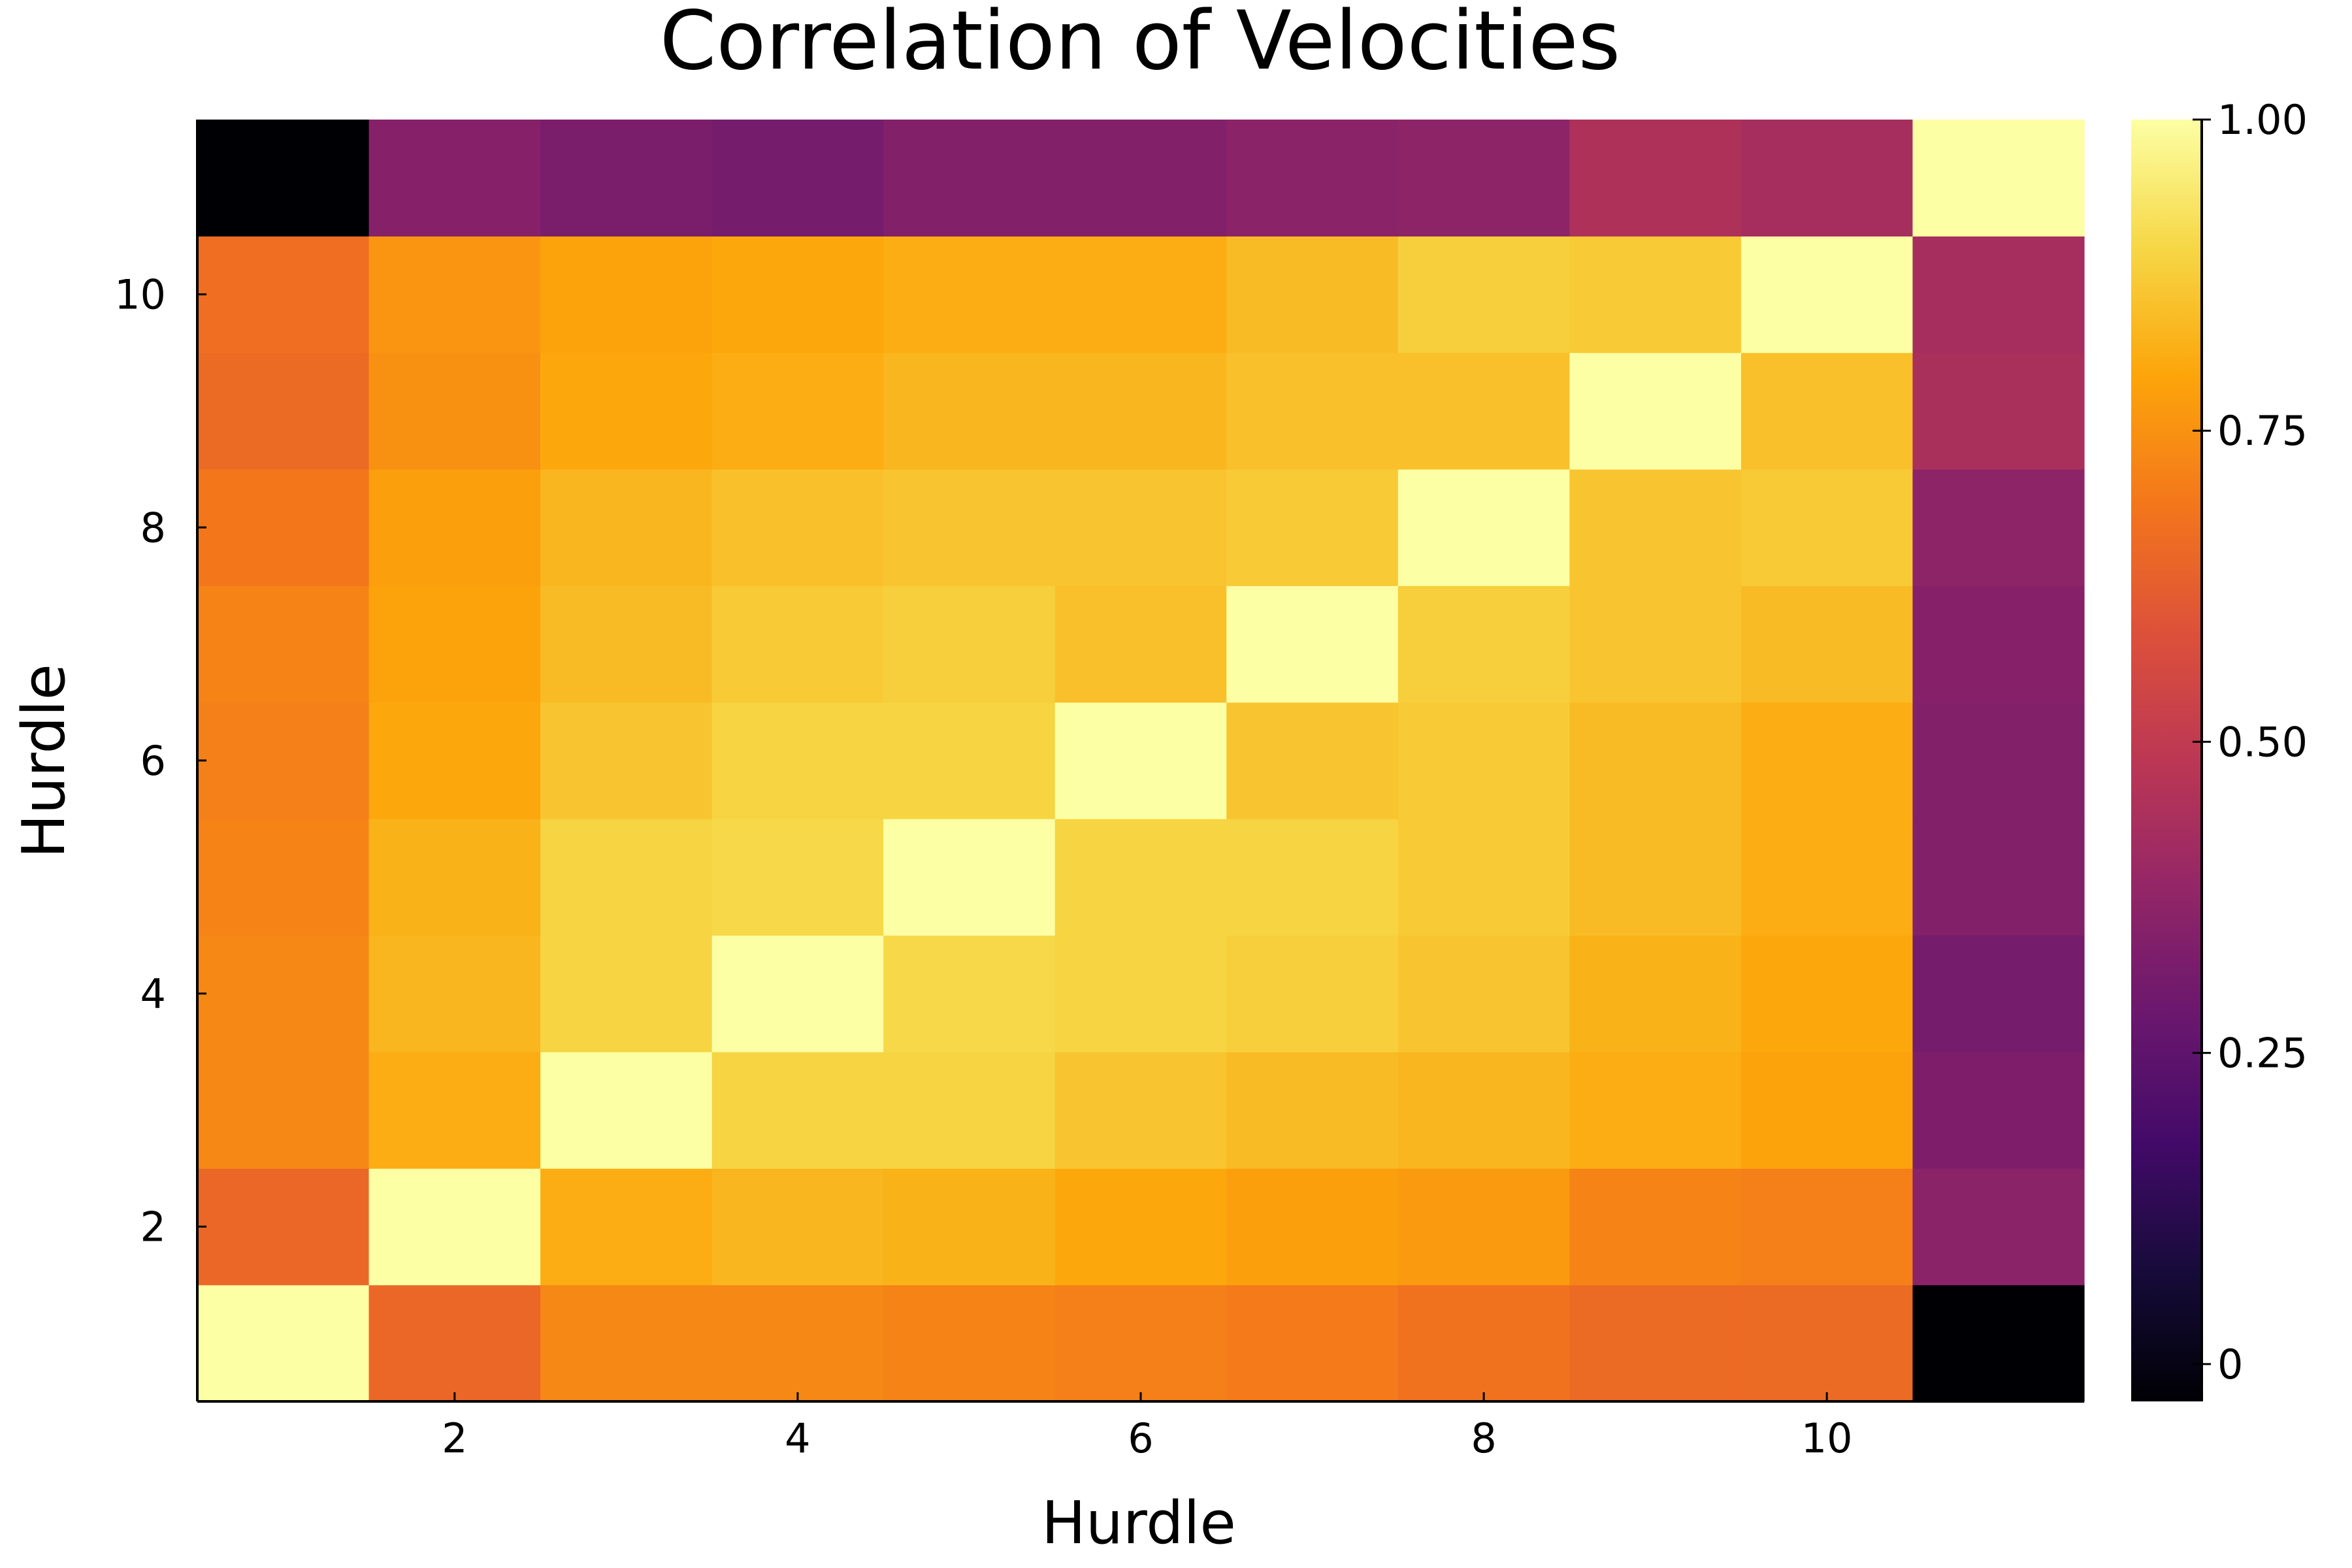  I want to click on y-axis-ticks: 2 4 6 8 10, so click(160, 760).